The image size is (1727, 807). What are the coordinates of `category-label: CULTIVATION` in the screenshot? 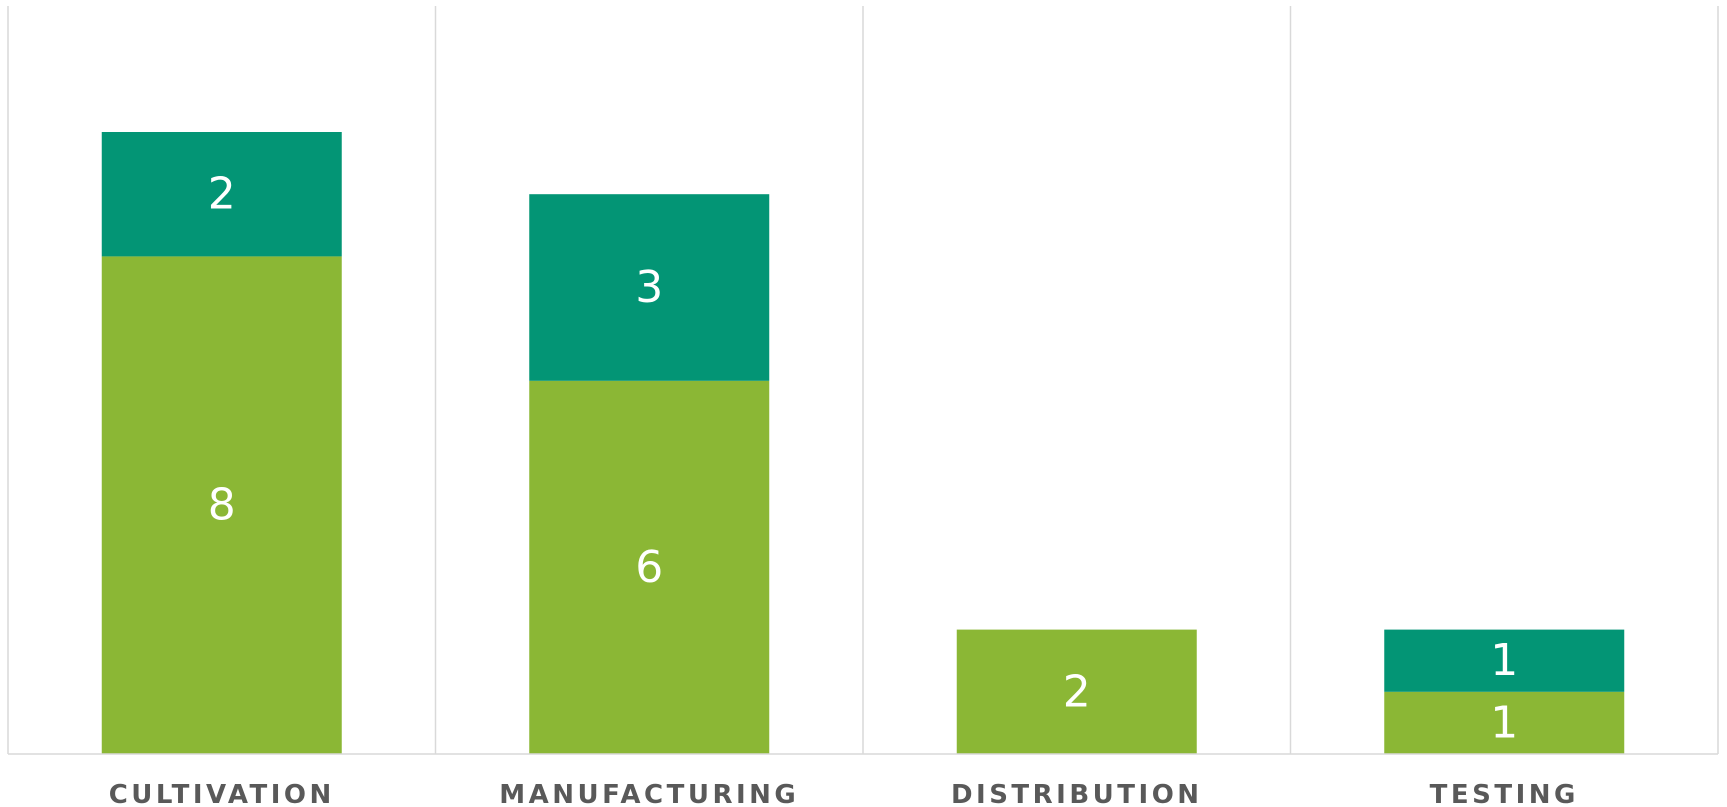 It's located at (222, 793).